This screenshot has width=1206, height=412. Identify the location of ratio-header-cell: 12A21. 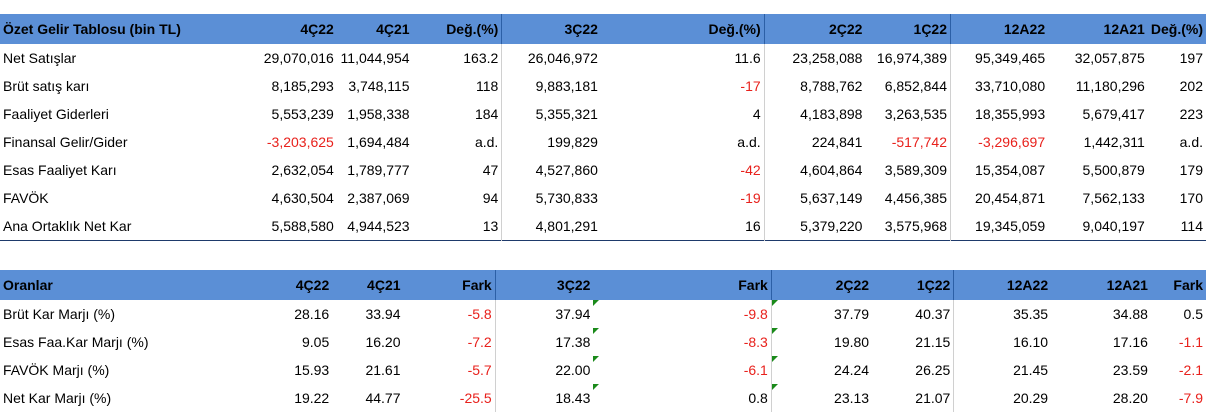
(1101, 285).